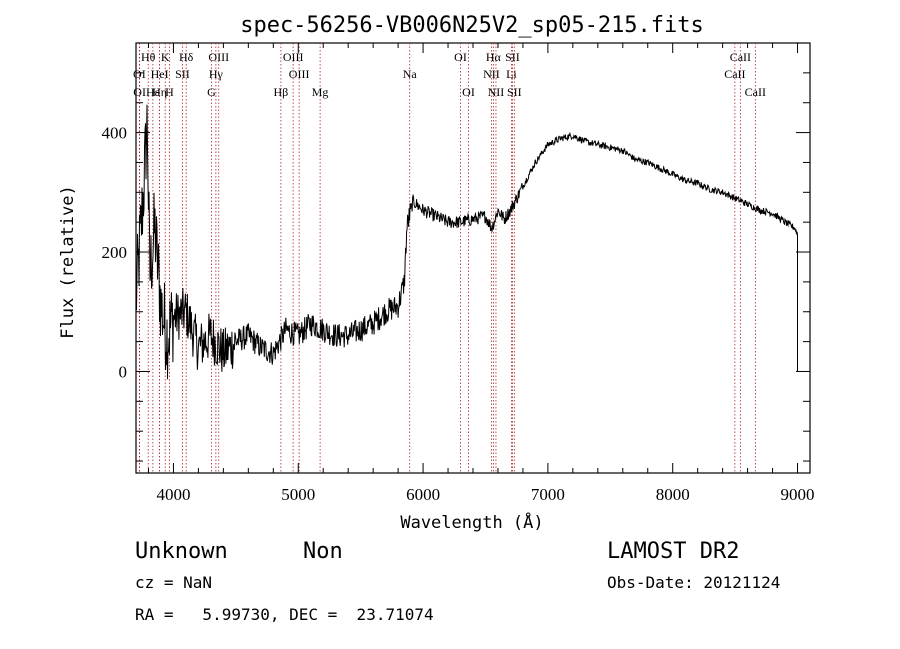 Image resolution: width=900 pixels, height=649 pixels. What do you see at coordinates (68, 262) in the screenshot?
I see `y-axis-label: Flux (relative)` at bounding box center [68, 262].